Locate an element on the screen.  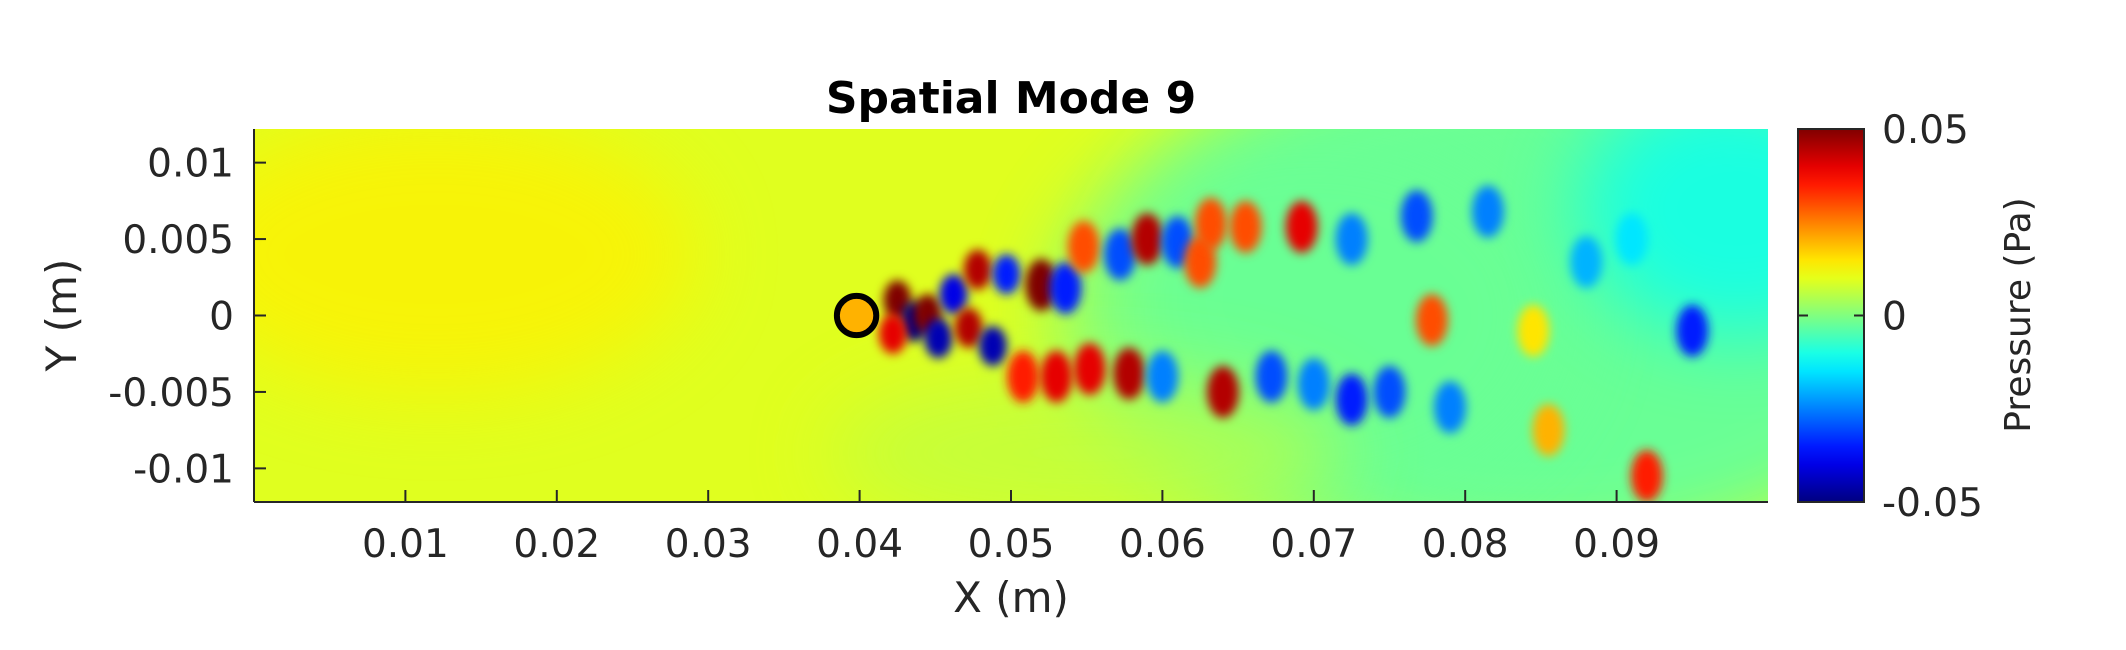
x-tick-label: 0.05 is located at coordinates (1011, 544).